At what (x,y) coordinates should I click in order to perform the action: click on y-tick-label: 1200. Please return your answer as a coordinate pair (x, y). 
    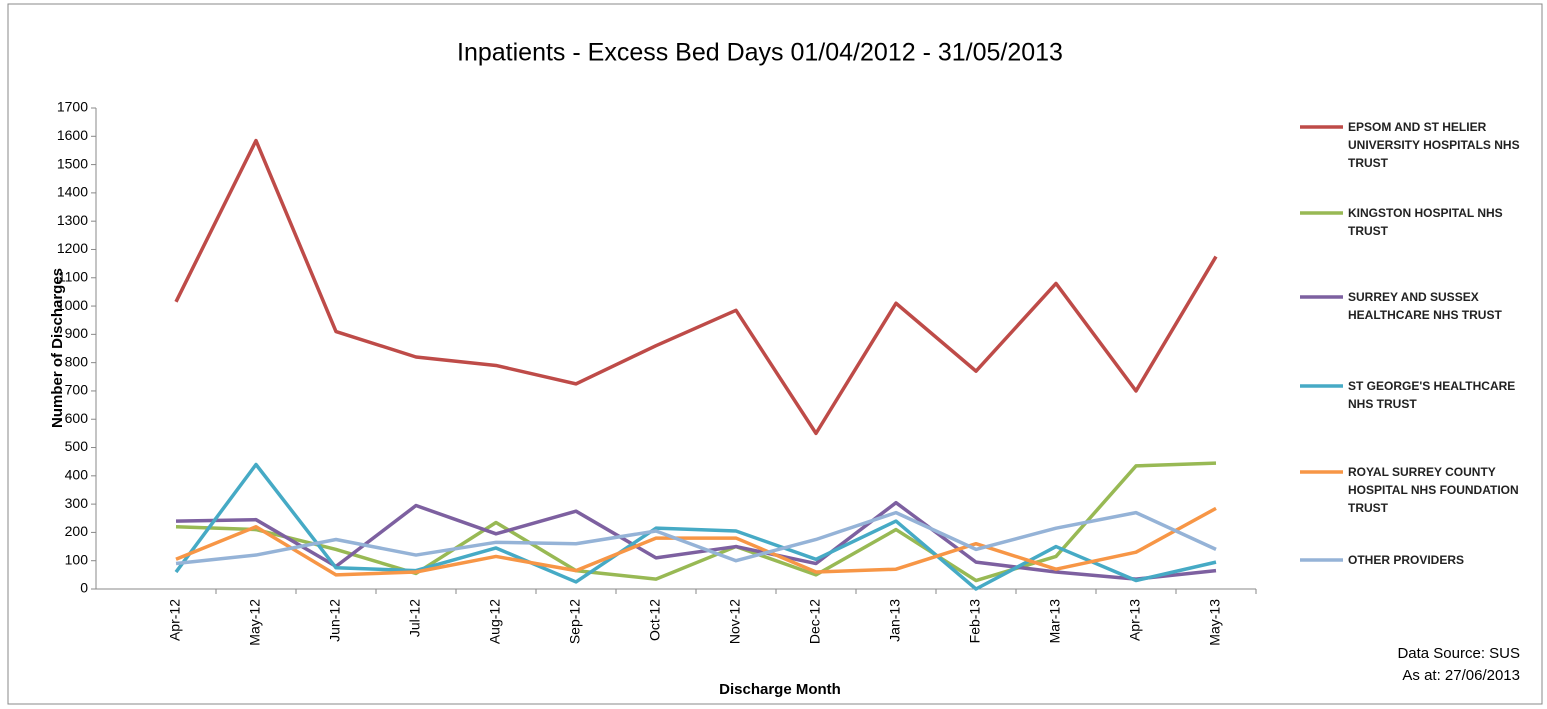
    Looking at the image, I should click on (72, 248).